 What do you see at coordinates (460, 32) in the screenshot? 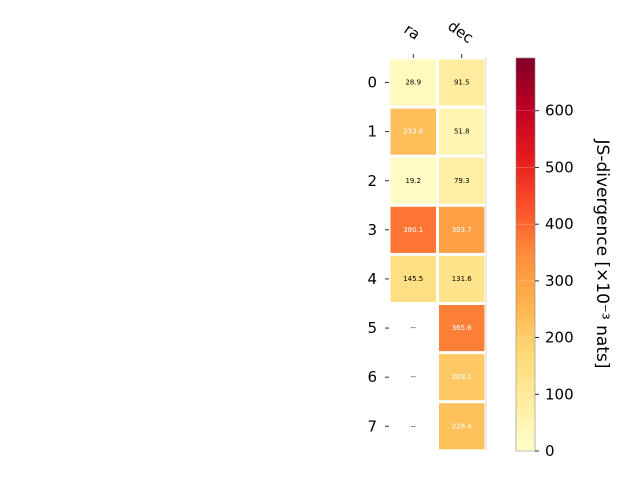
I see `x-tick-label: dec` at bounding box center [460, 32].